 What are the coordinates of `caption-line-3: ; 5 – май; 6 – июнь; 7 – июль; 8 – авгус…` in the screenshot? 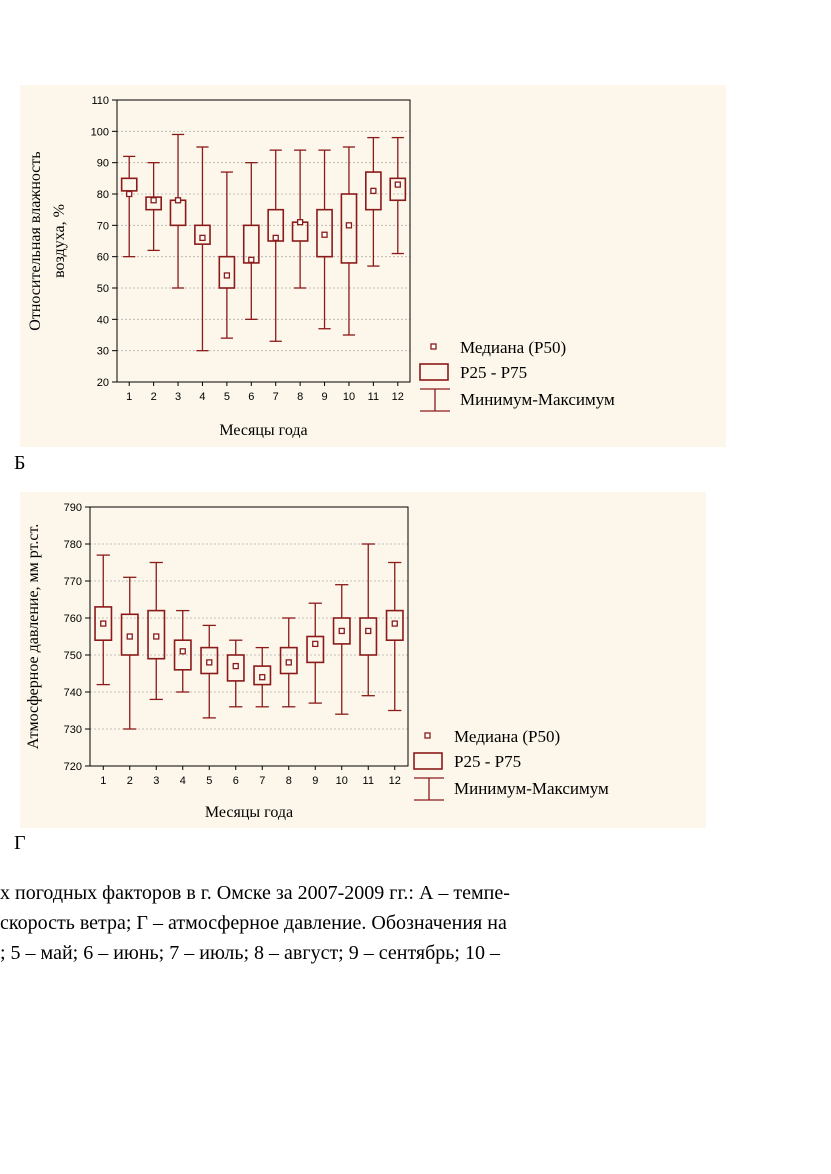 It's located at (250, 953).